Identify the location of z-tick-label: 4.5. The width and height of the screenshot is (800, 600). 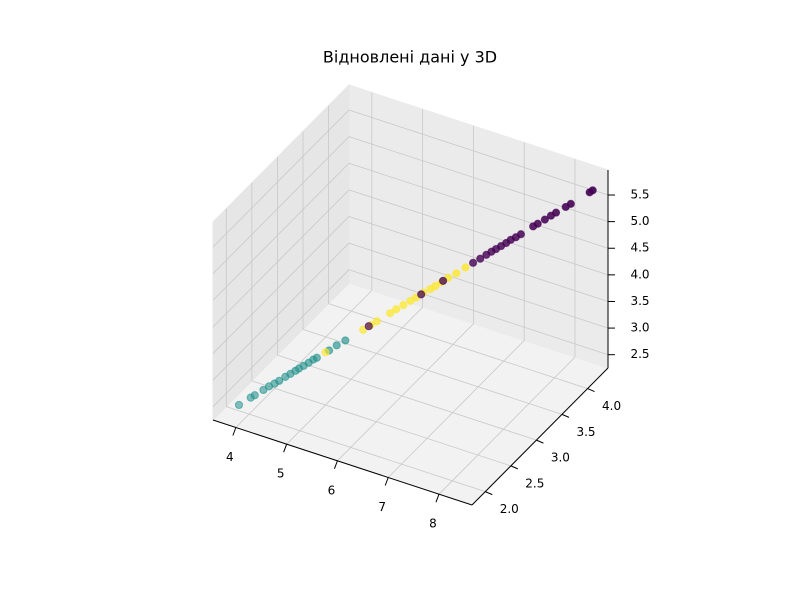
(639, 248).